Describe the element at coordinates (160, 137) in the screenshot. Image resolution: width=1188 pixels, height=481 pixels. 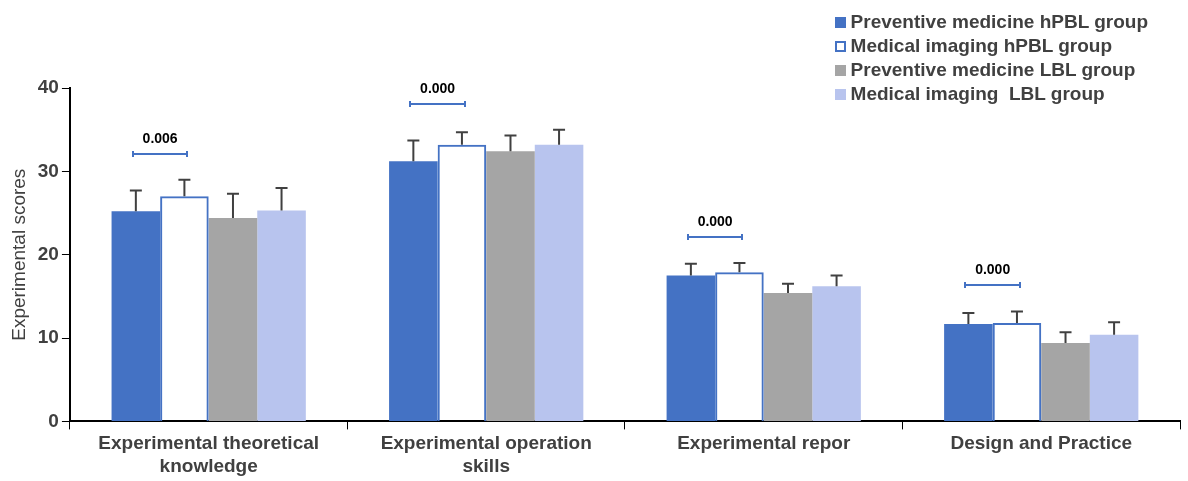
I see `annotation: 0.006` at that location.